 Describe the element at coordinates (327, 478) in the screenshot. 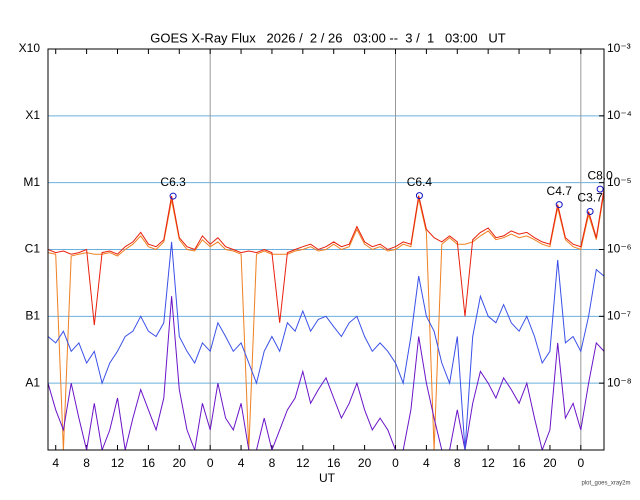

I see `x-axis-label: UT` at that location.